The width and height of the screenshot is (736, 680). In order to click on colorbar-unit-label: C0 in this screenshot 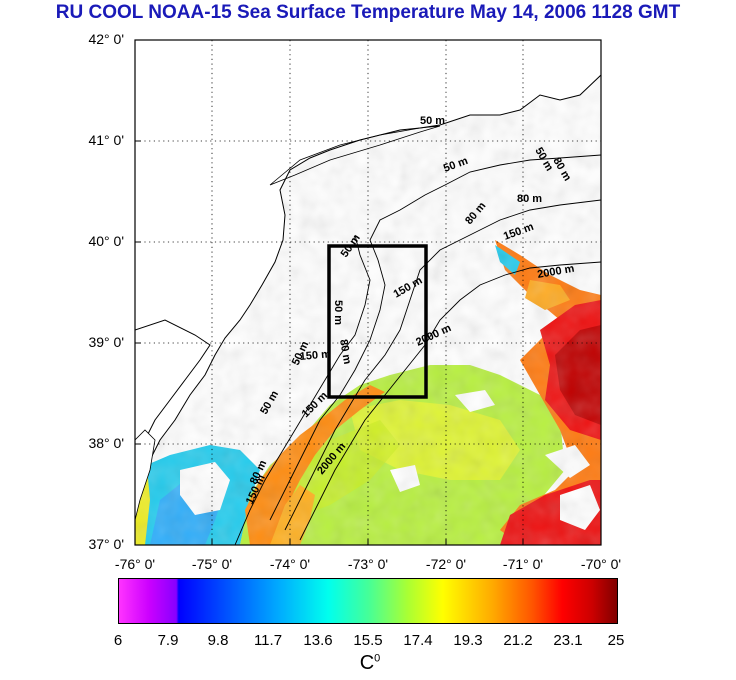, I will do `click(370, 663)`.